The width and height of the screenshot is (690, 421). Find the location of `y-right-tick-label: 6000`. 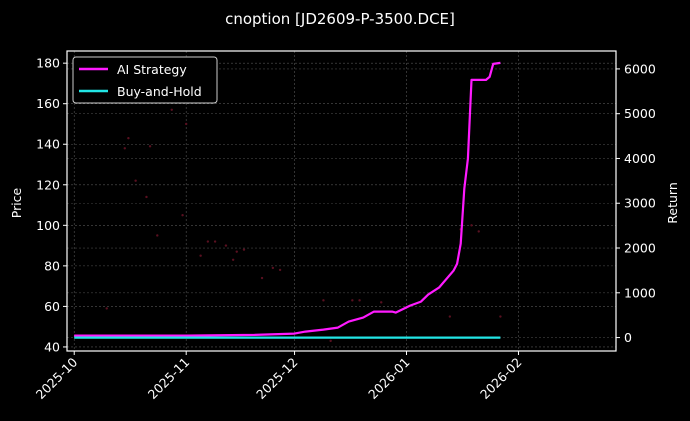

y-right-tick-label: 6000 is located at coordinates (640, 68).